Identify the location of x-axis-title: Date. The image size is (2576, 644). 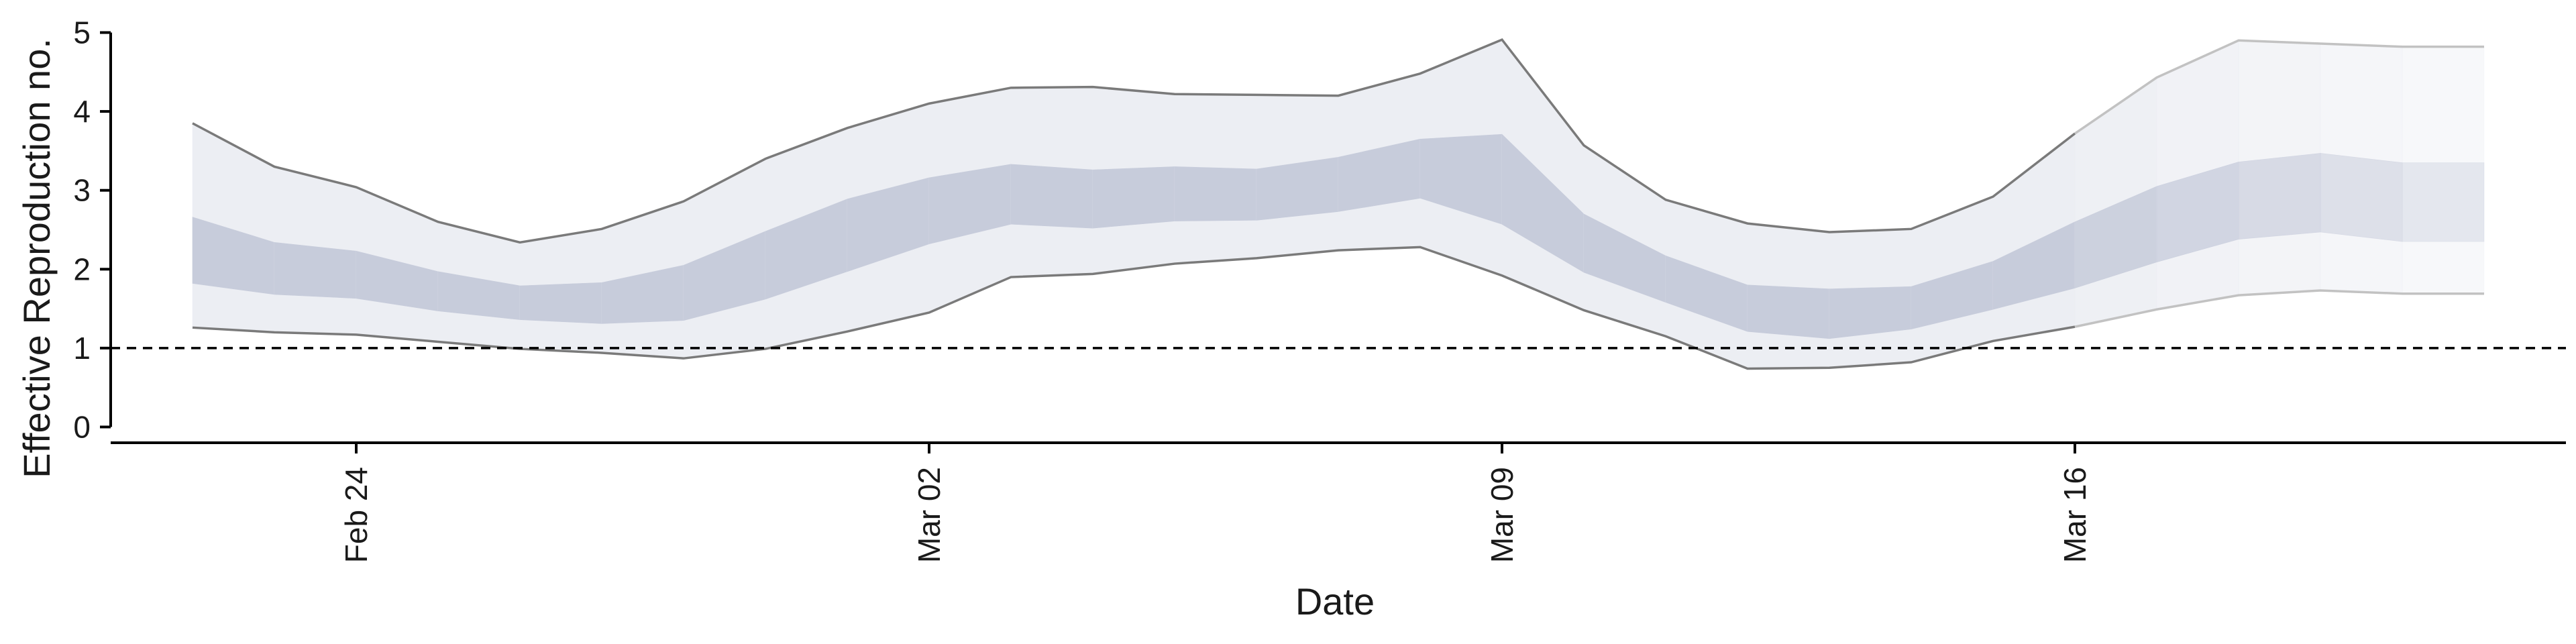
(1335, 601).